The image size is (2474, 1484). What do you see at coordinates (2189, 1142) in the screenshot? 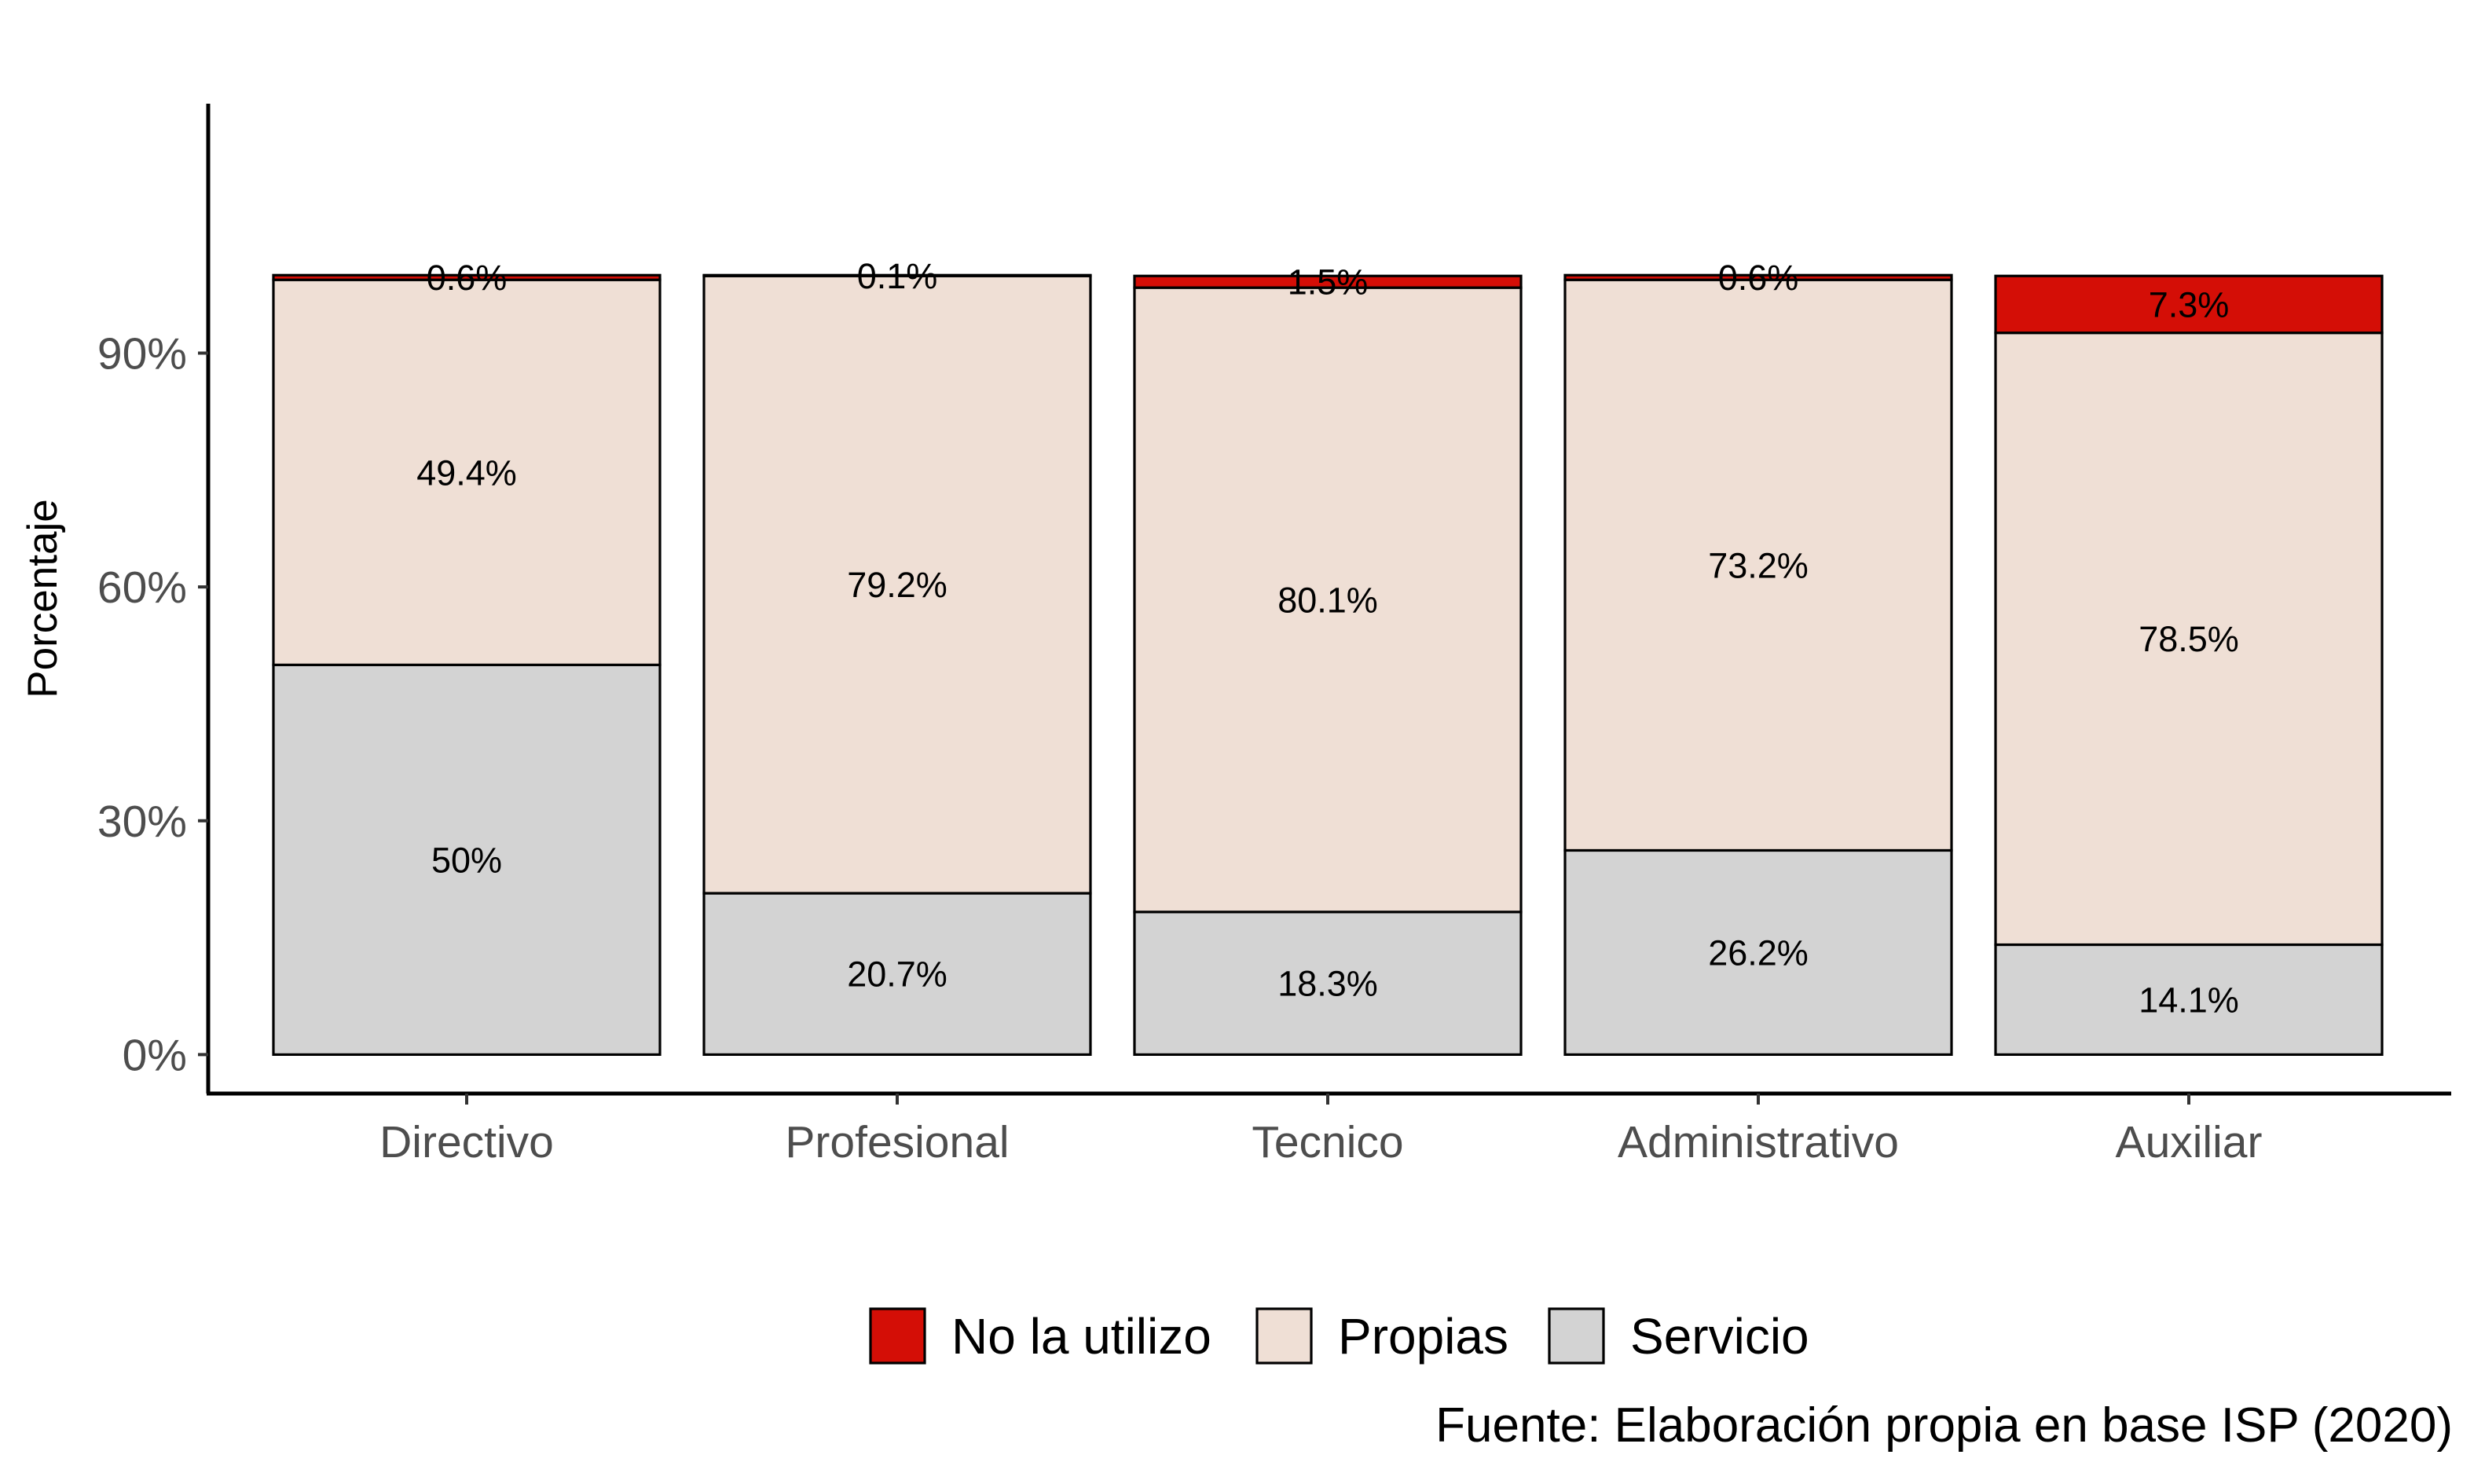
I see `x-tick-label-auxiliar: Auxiliar` at bounding box center [2189, 1142].